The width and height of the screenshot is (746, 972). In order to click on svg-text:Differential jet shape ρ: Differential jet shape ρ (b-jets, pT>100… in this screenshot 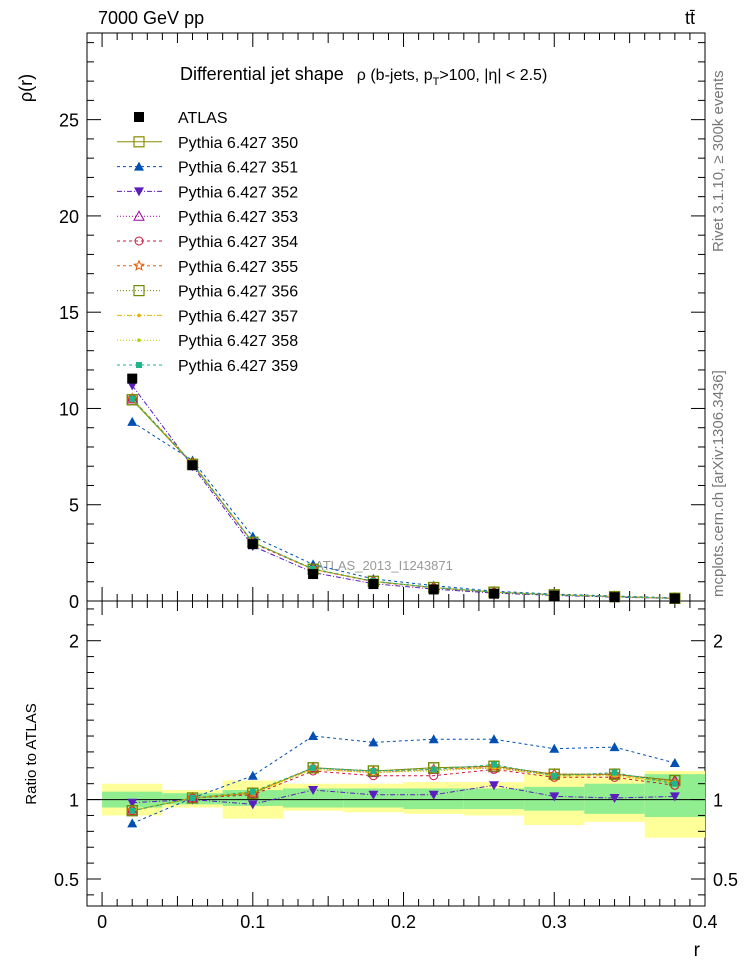, I will do `click(363, 76)`.